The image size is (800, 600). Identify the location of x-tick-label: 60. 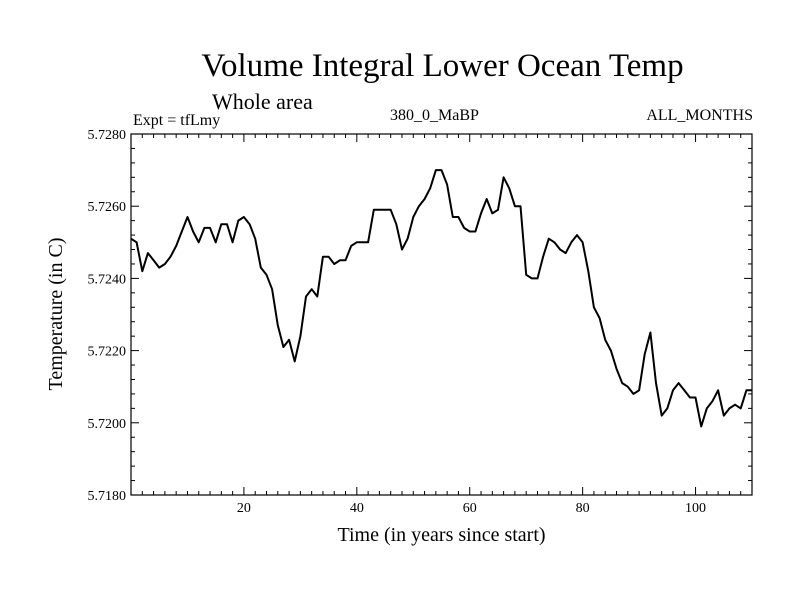
(470, 508).